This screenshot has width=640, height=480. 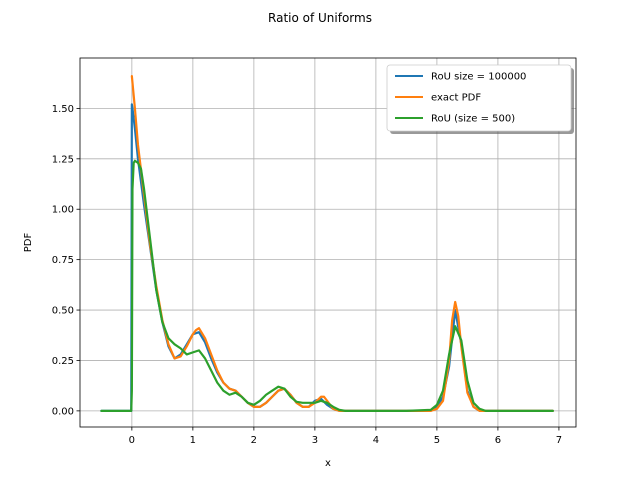 What do you see at coordinates (456, 98) in the screenshot?
I see `legend-label-exact-pdf: exact PDF` at bounding box center [456, 98].